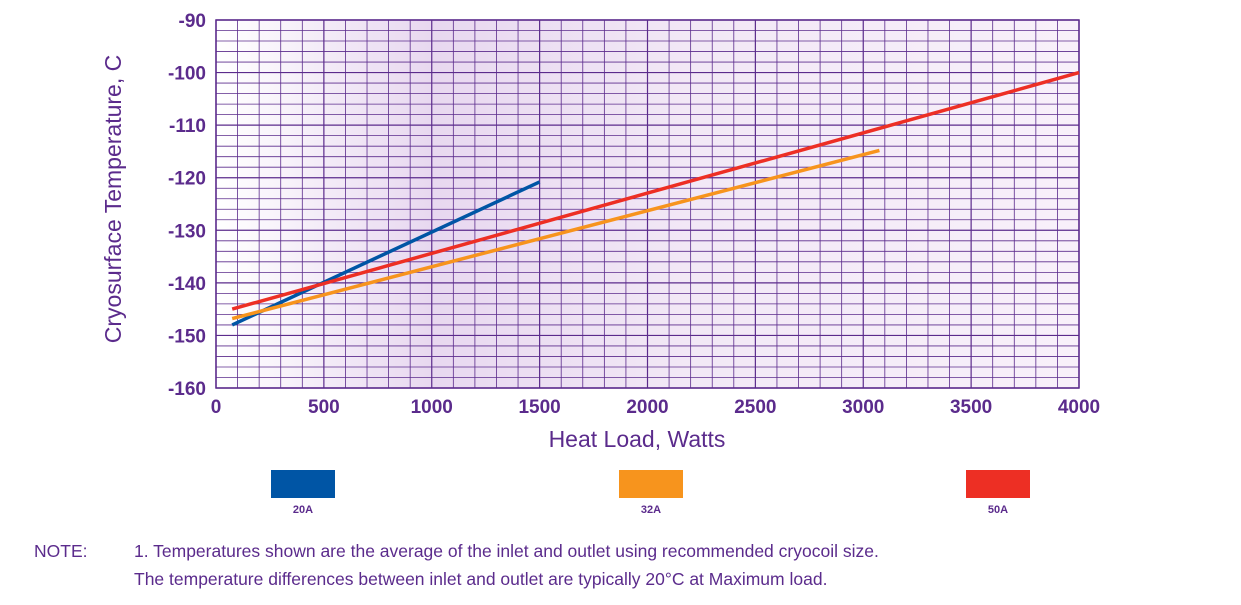 The width and height of the screenshot is (1241, 605). What do you see at coordinates (432, 407) in the screenshot?
I see `x-tick-label: 1000` at bounding box center [432, 407].